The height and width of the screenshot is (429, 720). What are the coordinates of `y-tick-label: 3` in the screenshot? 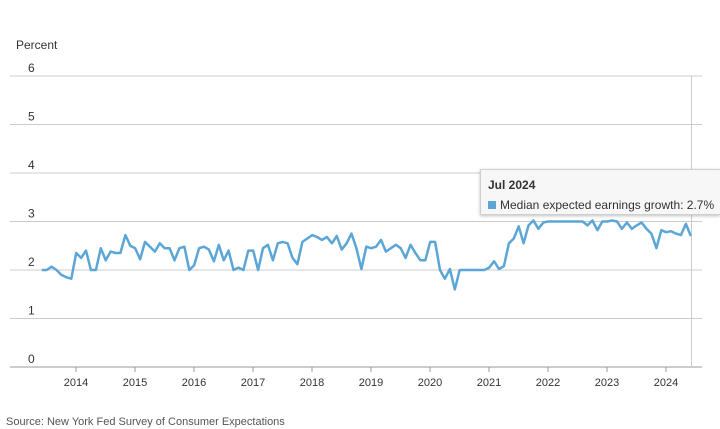 It's located at (31, 214).